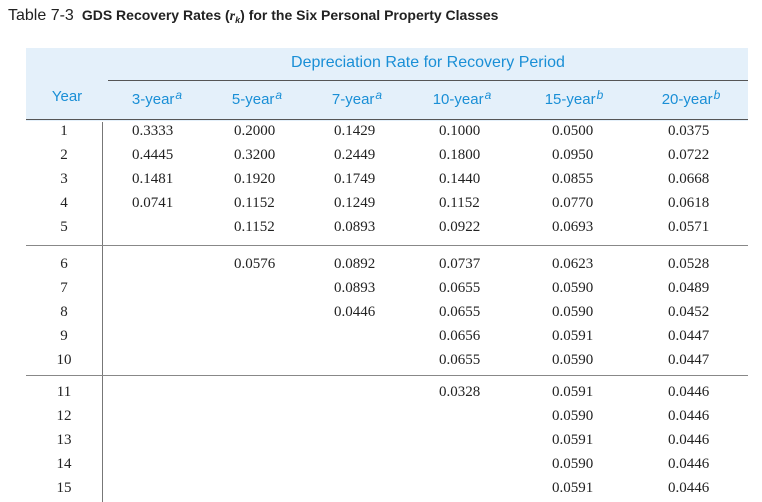 Image resolution: width=762 pixels, height=502 pixels. Describe the element at coordinates (573, 227) in the screenshot. I see `rate-cell: 0.0693` at that location.